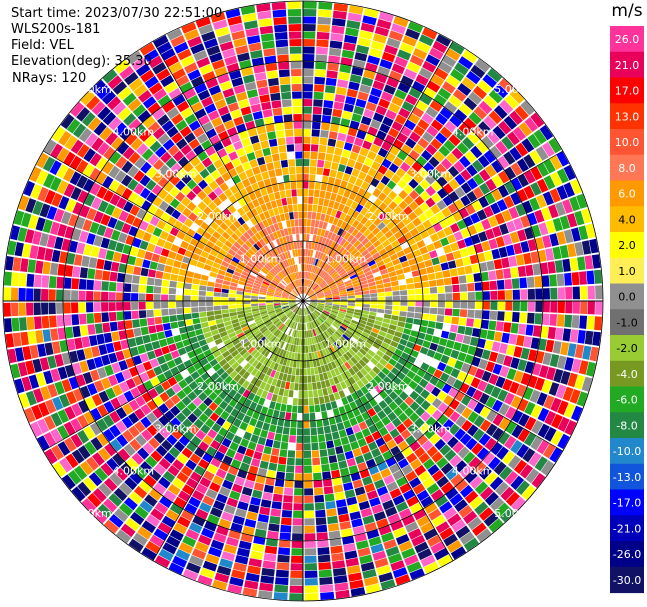 The image size is (647, 607). What do you see at coordinates (627, 142) in the screenshot?
I see `colorbar-tick-label: 10.0` at bounding box center [627, 142].